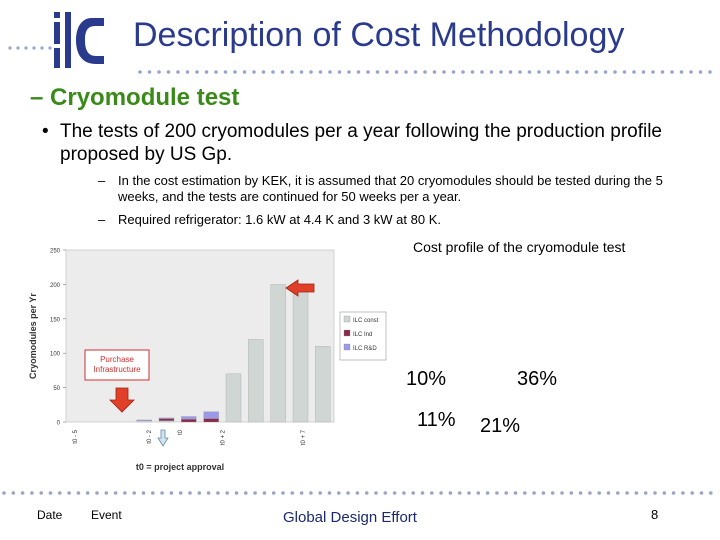 This screenshot has width=720, height=540. I want to click on x-tick-label: t0 - 5, so click(76, 436).